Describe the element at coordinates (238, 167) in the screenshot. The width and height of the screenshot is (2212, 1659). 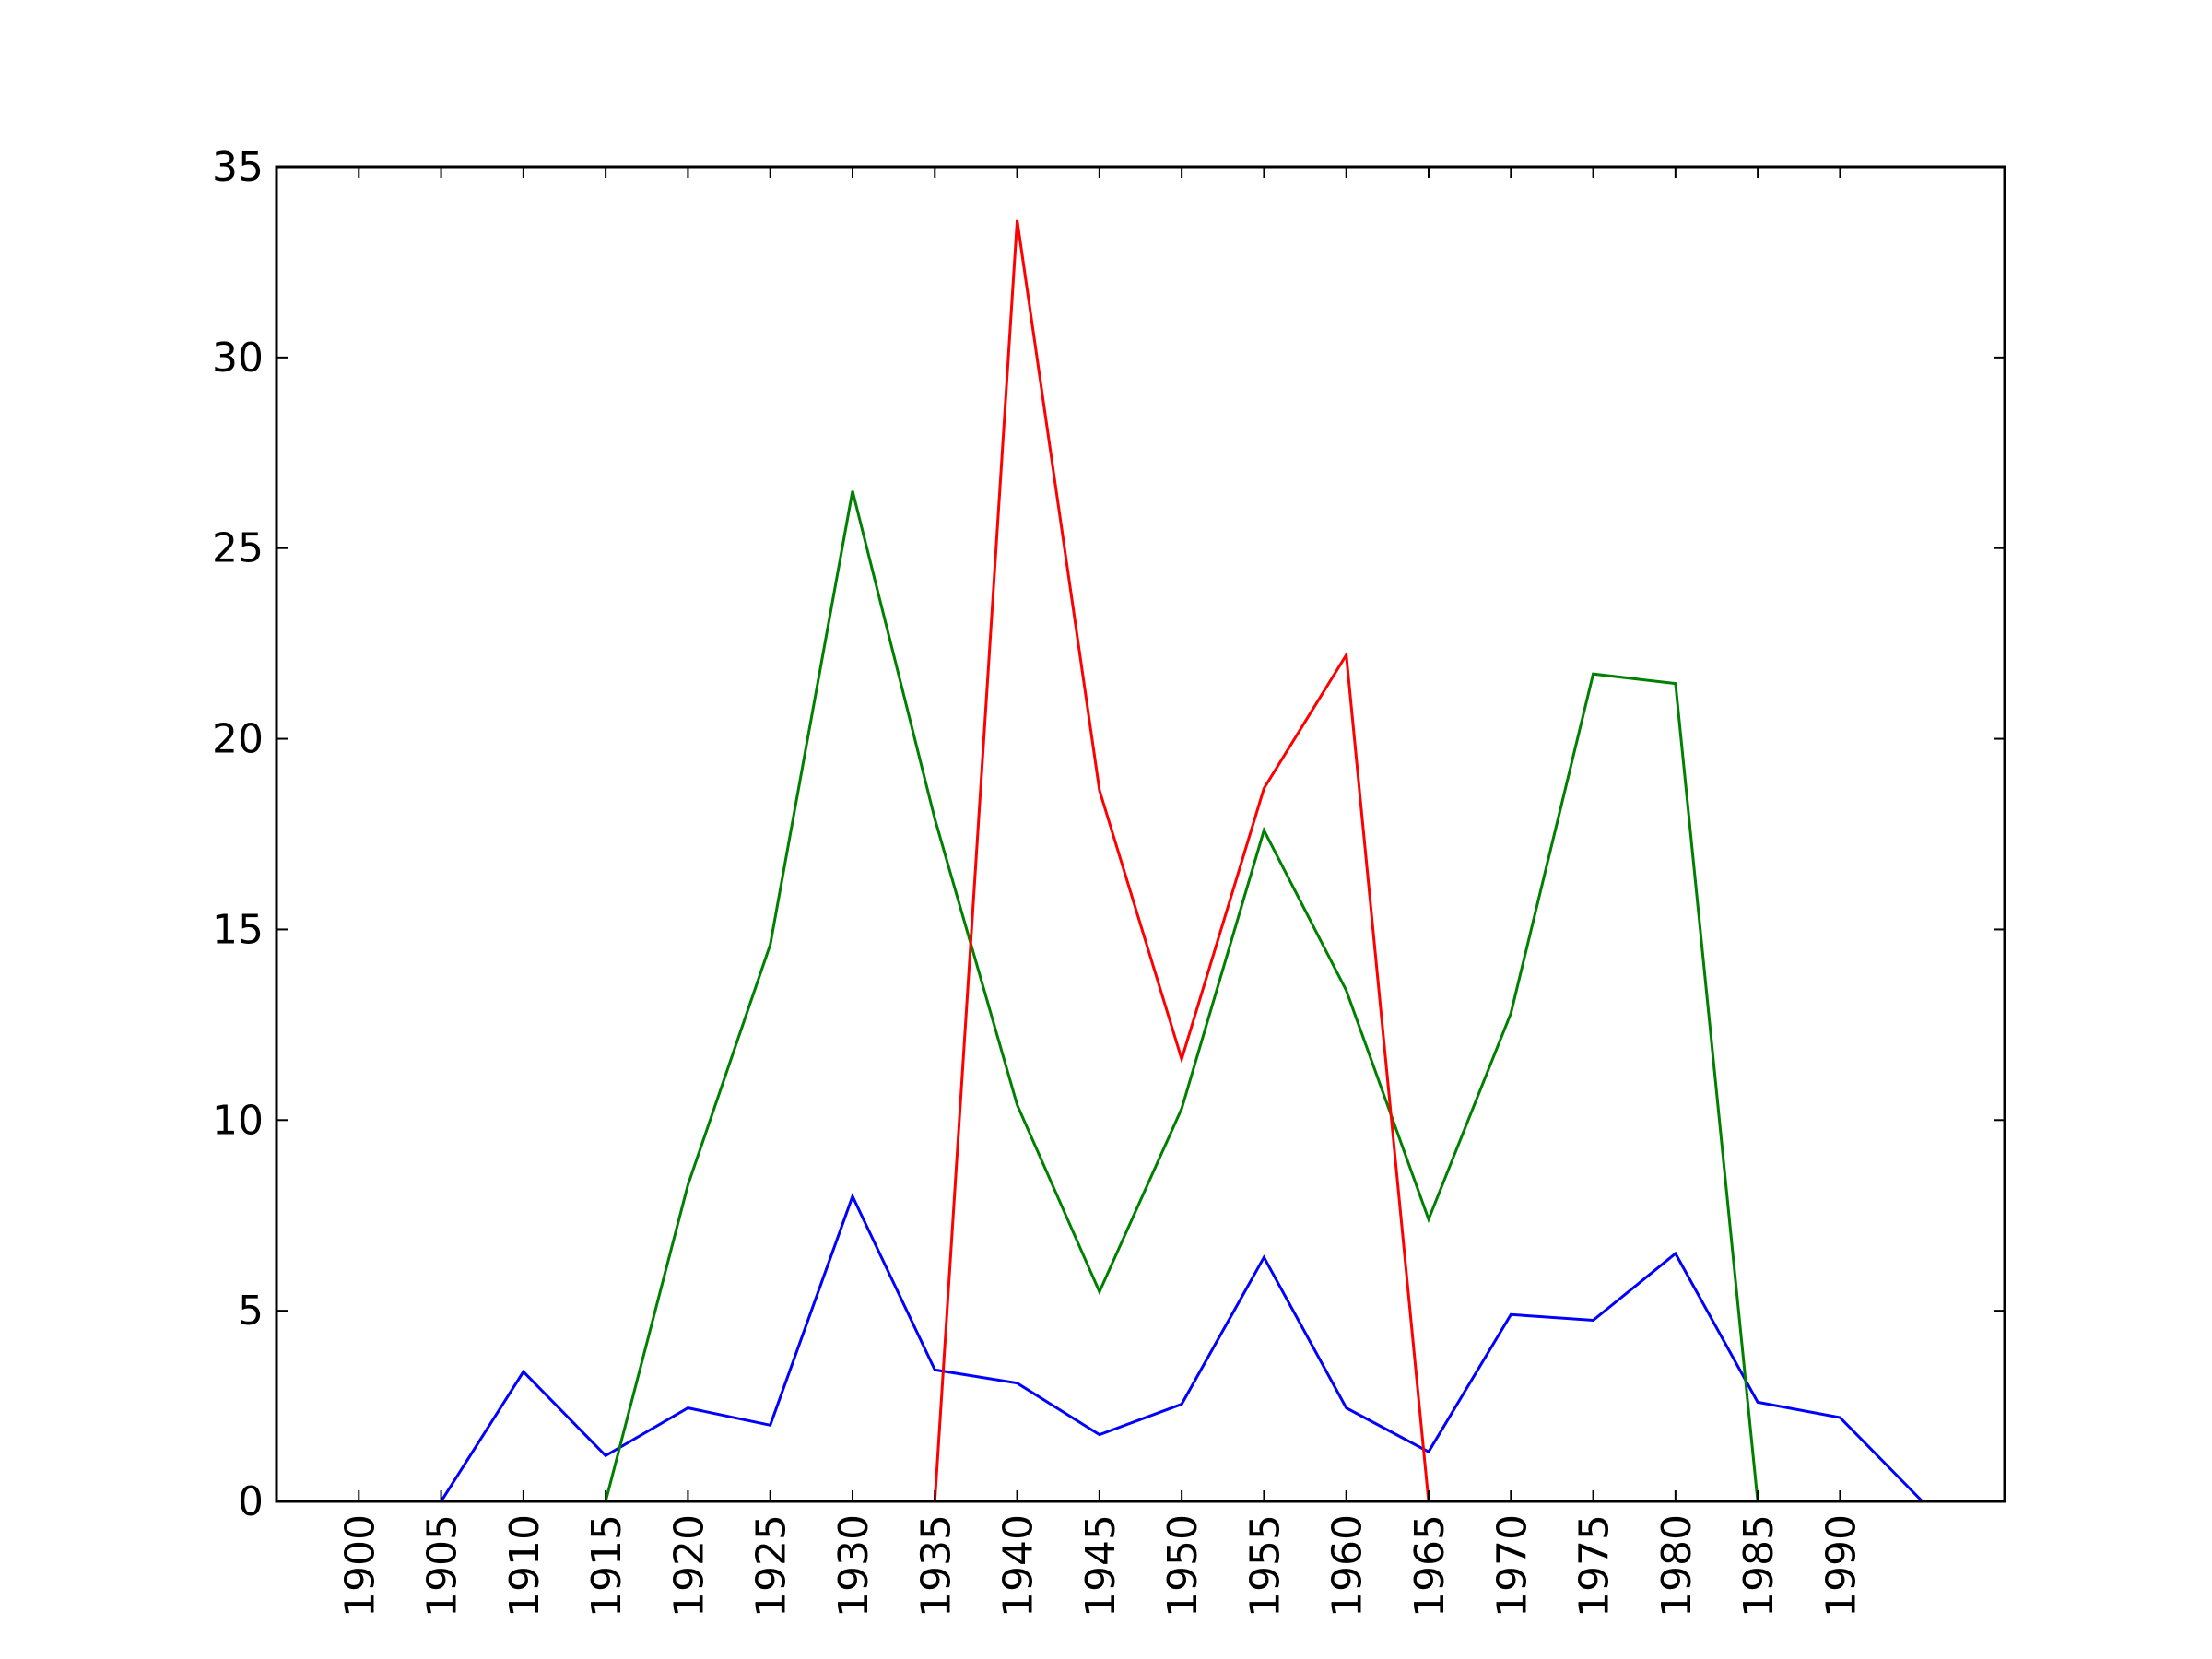
I see `y-tick-label: 35` at that location.